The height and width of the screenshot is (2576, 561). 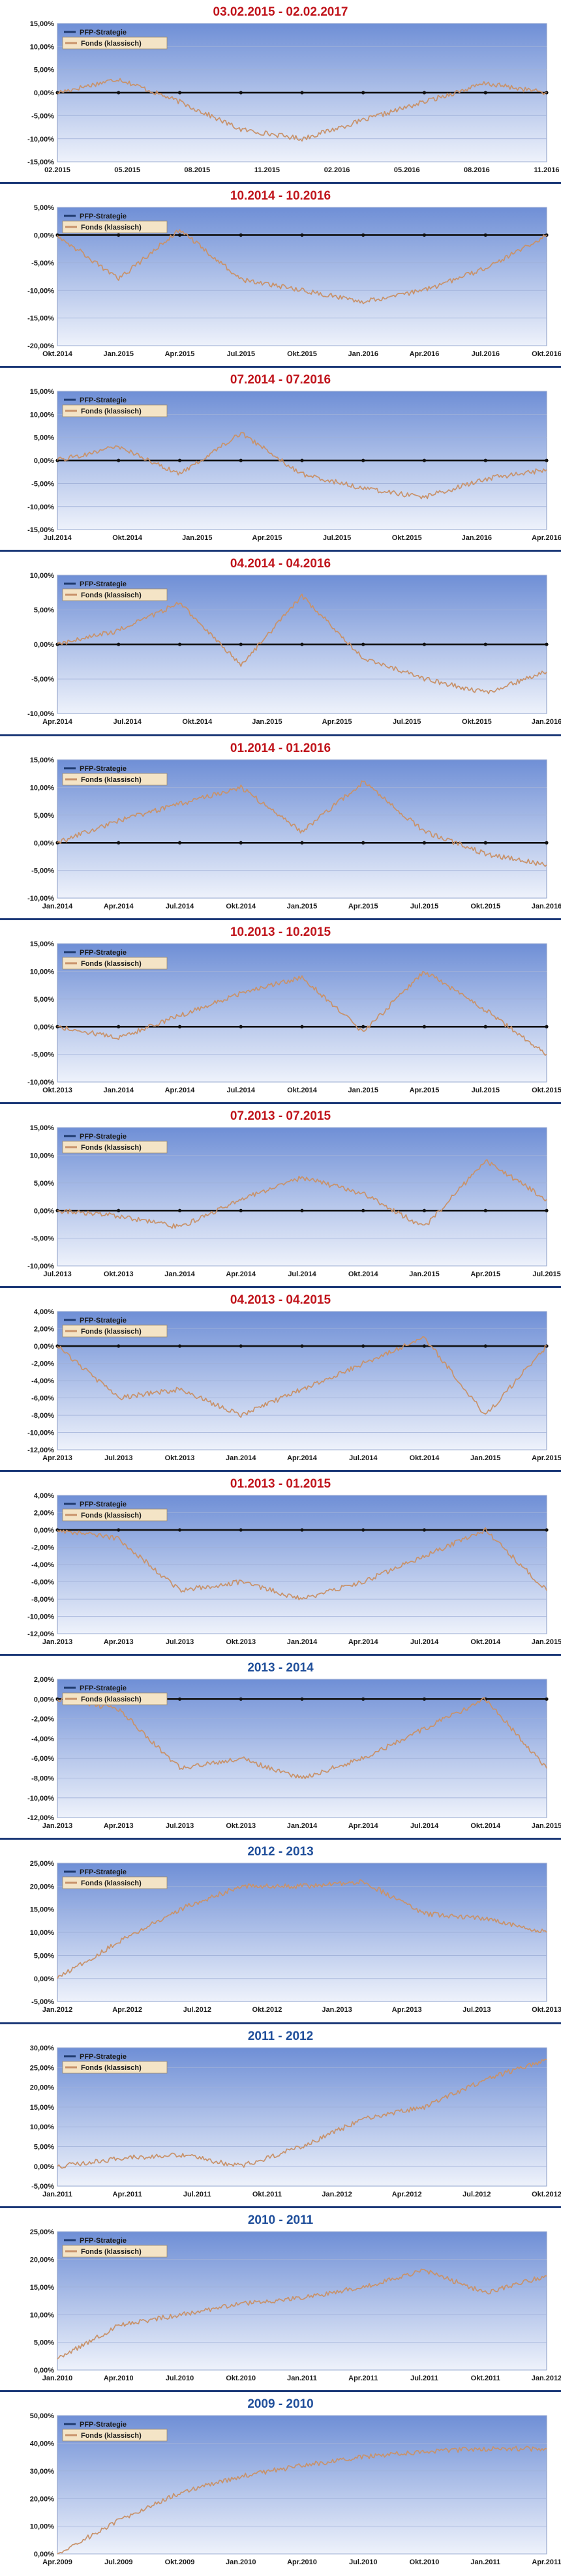 What do you see at coordinates (477, 170) in the screenshot?
I see `x-tick-label: 08.2016` at bounding box center [477, 170].